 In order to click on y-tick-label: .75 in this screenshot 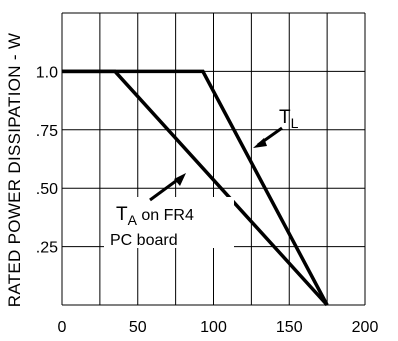, I will do `click(47, 131)`.